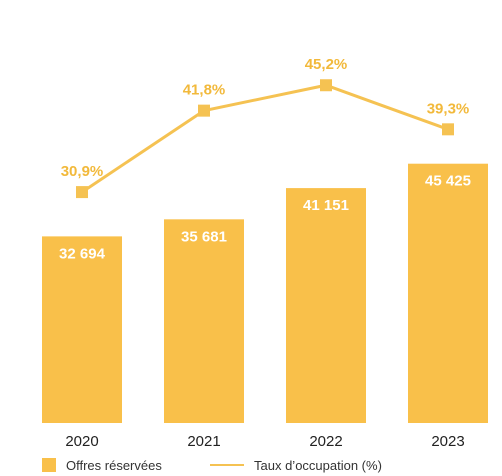 This screenshot has height=476, width=502. Describe the element at coordinates (326, 85) in the screenshot. I see `line-marker-2022` at that location.